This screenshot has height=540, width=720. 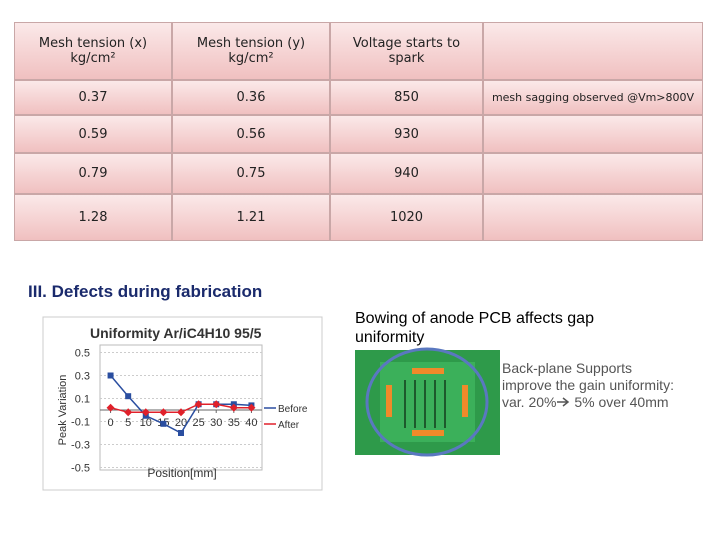 I want to click on cell-text: mesh sagging observed @Vm>800V, so click(x=593, y=97).